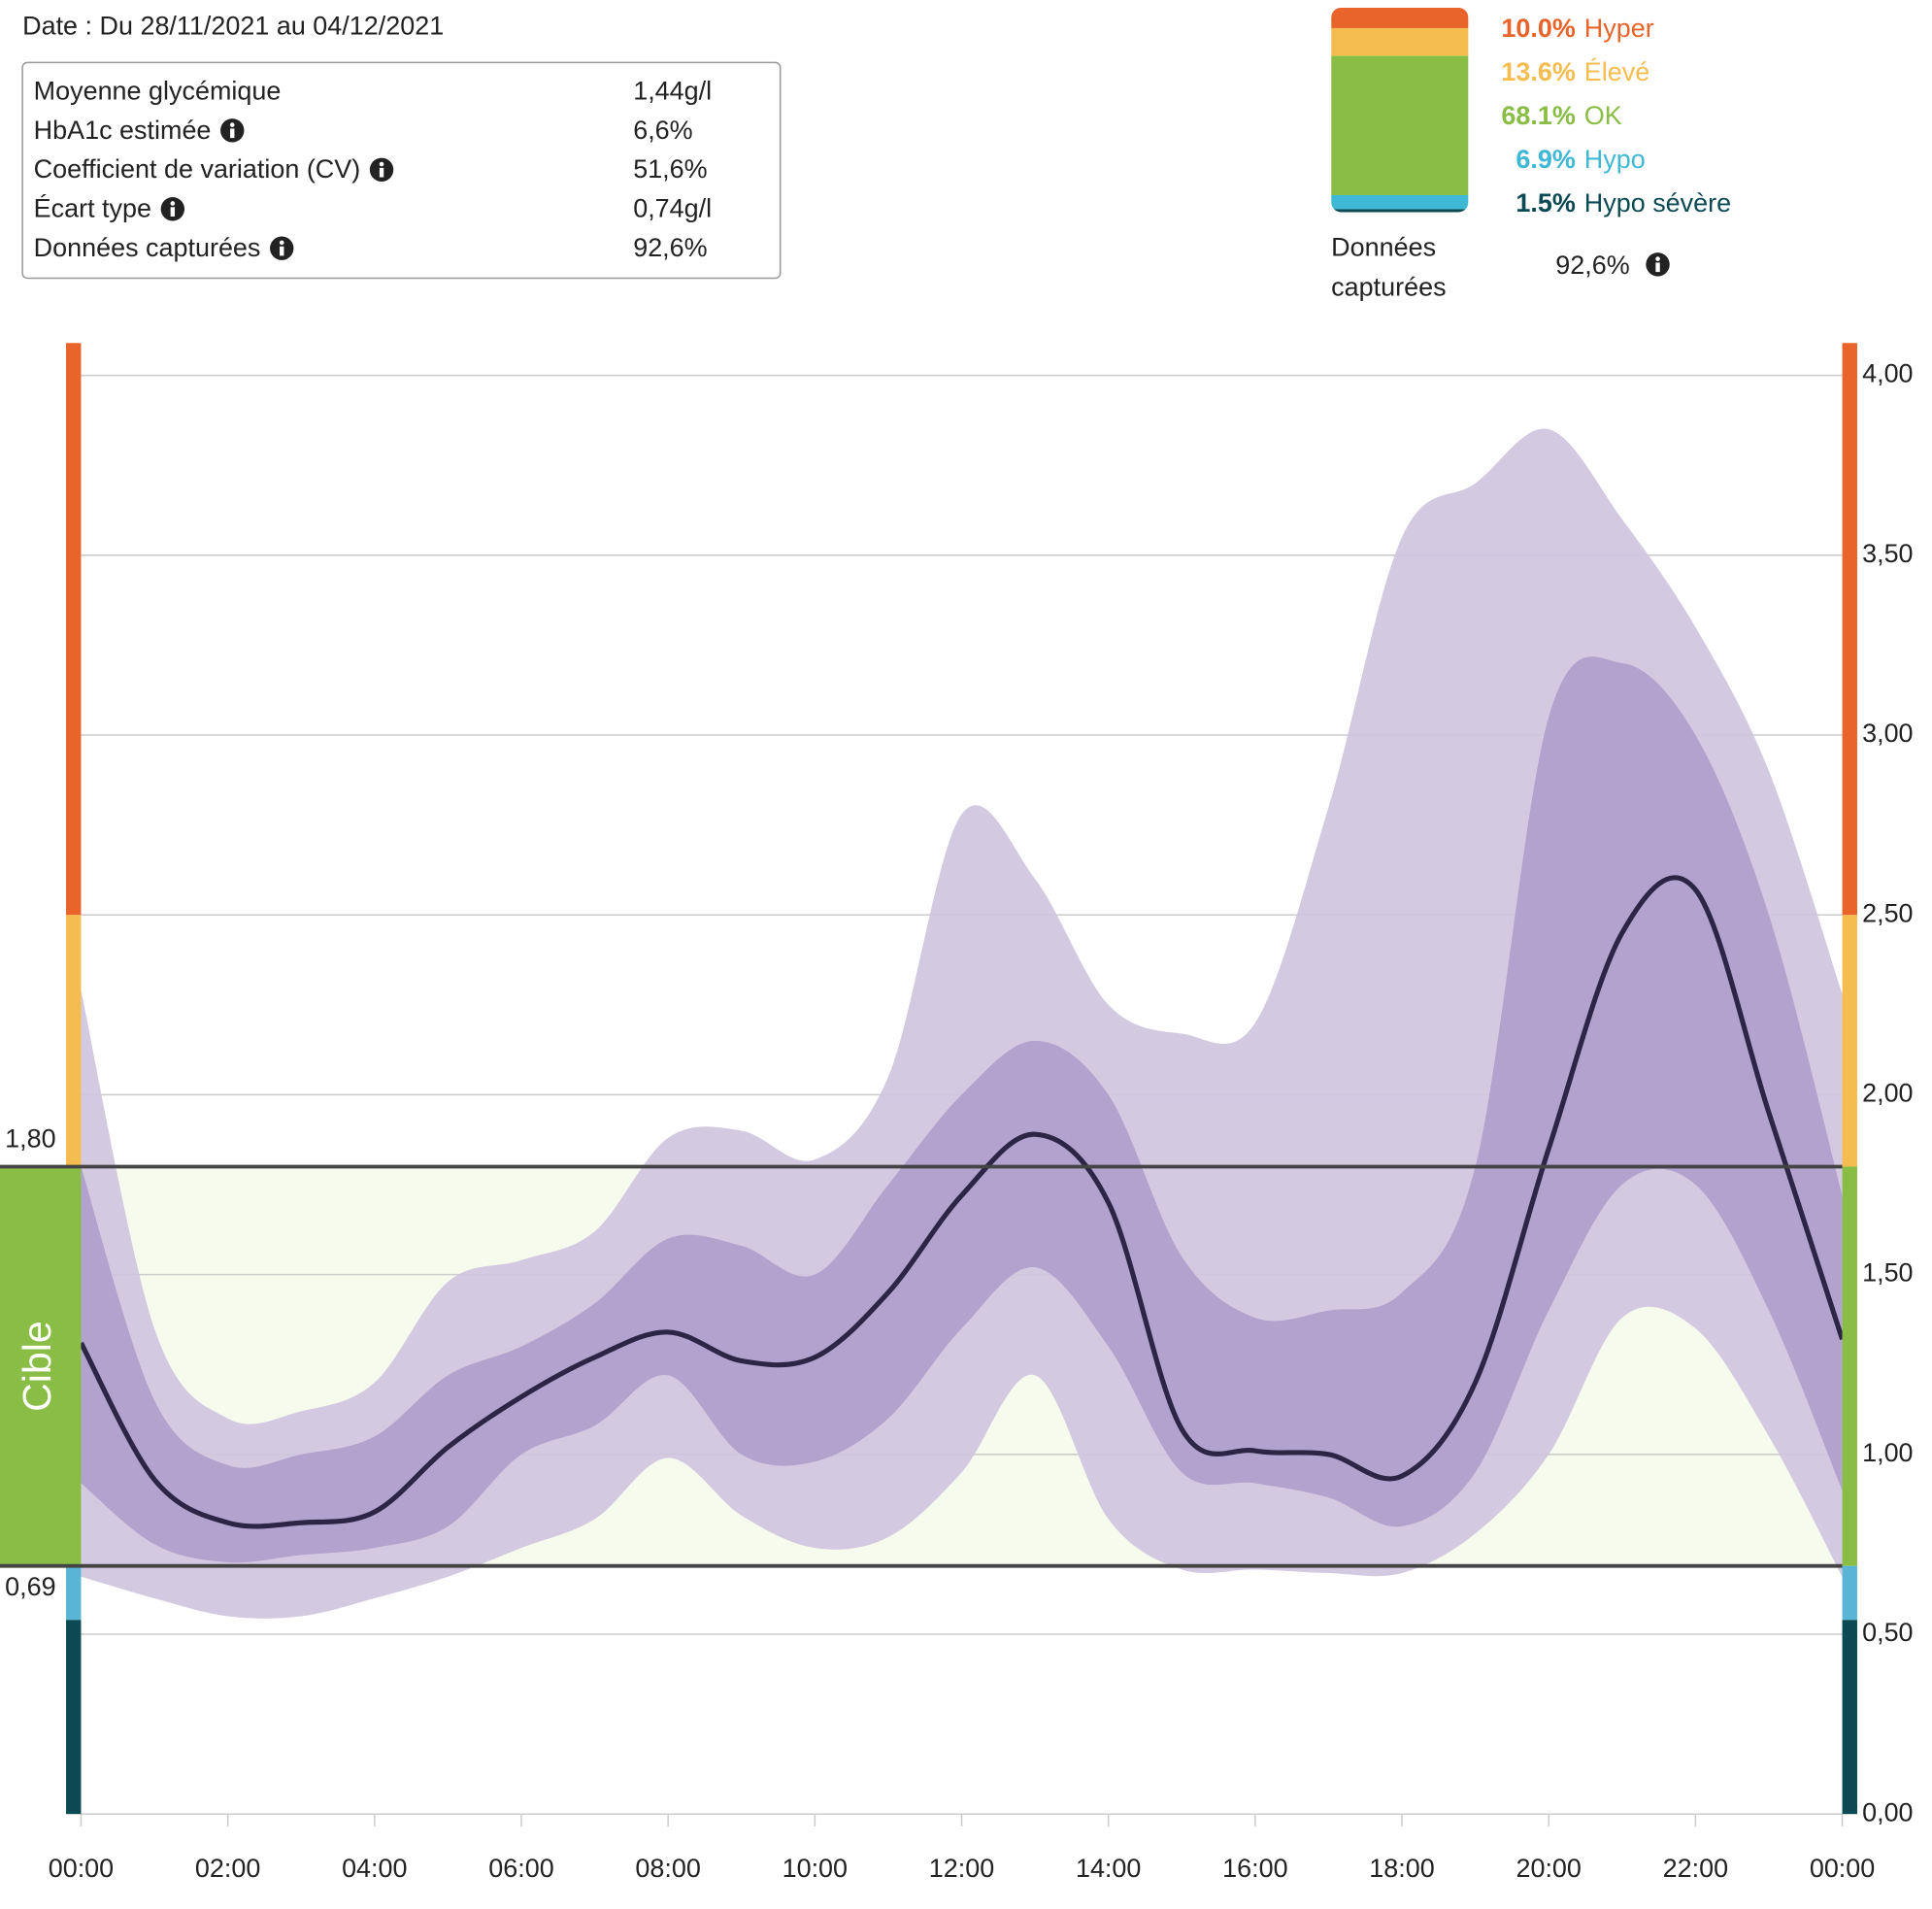  Describe the element at coordinates (1545, 203) in the screenshot. I see `distribution-percent: 1.5%` at that location.